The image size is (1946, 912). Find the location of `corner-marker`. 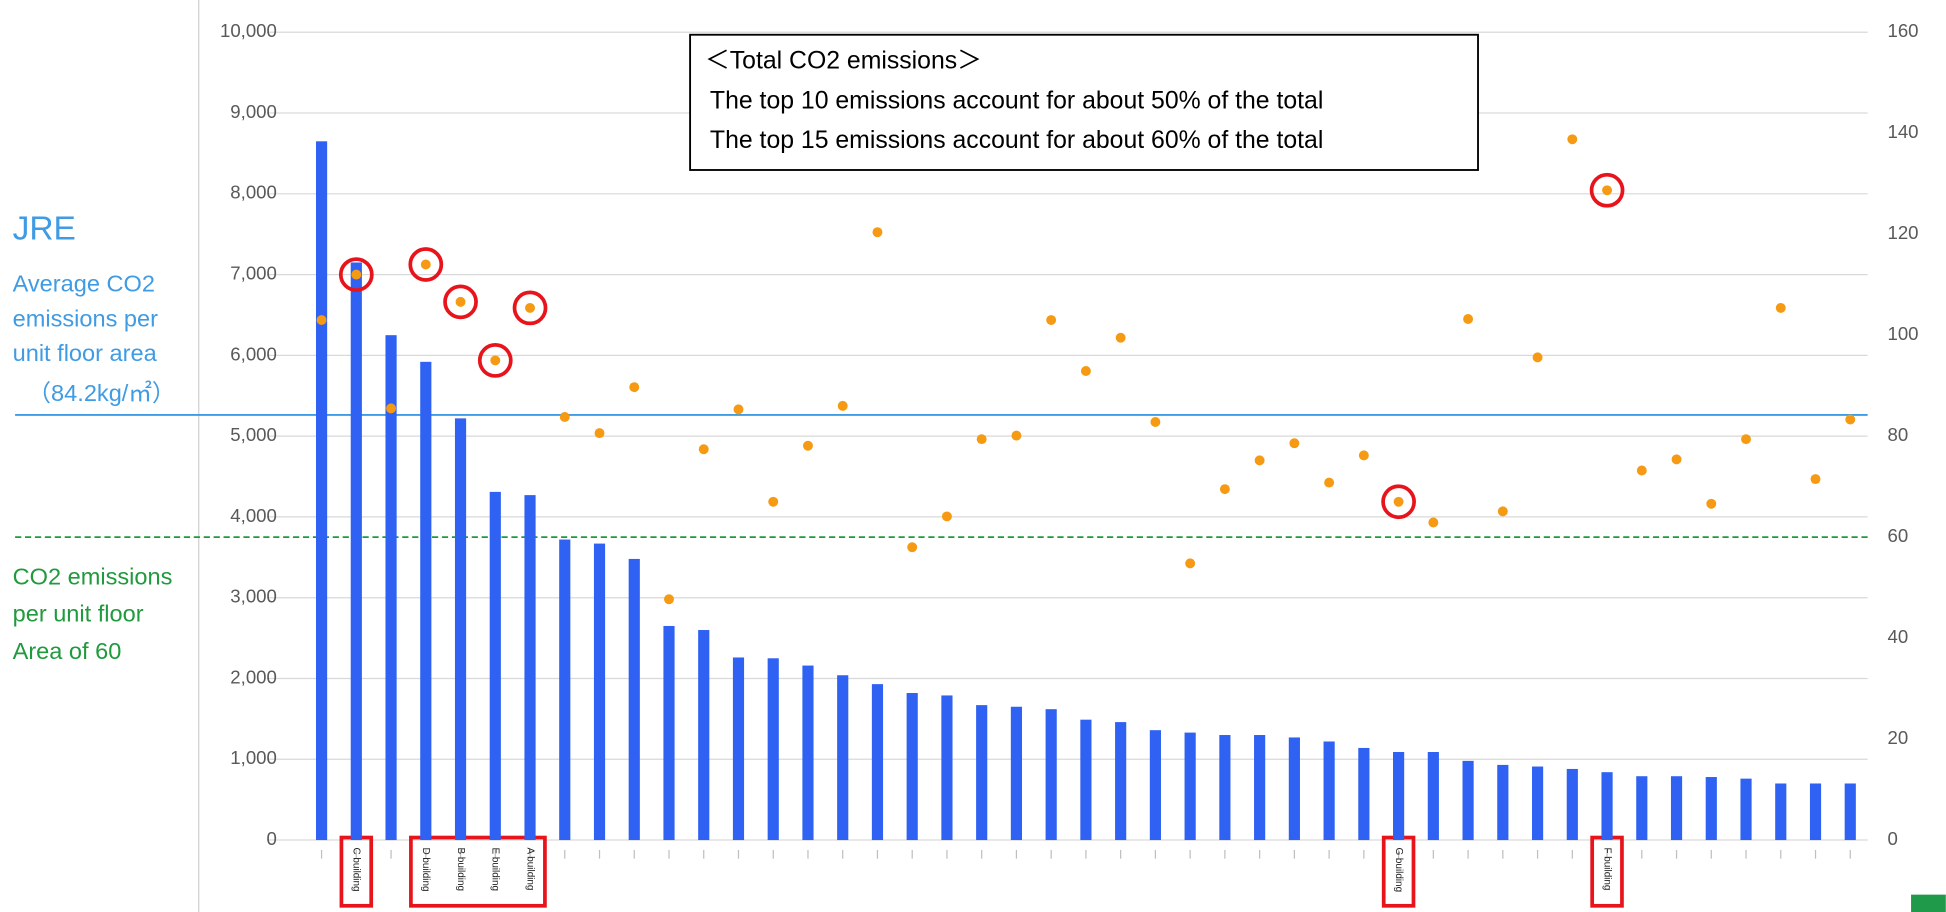

corner-marker is located at coordinates (1928, 903).